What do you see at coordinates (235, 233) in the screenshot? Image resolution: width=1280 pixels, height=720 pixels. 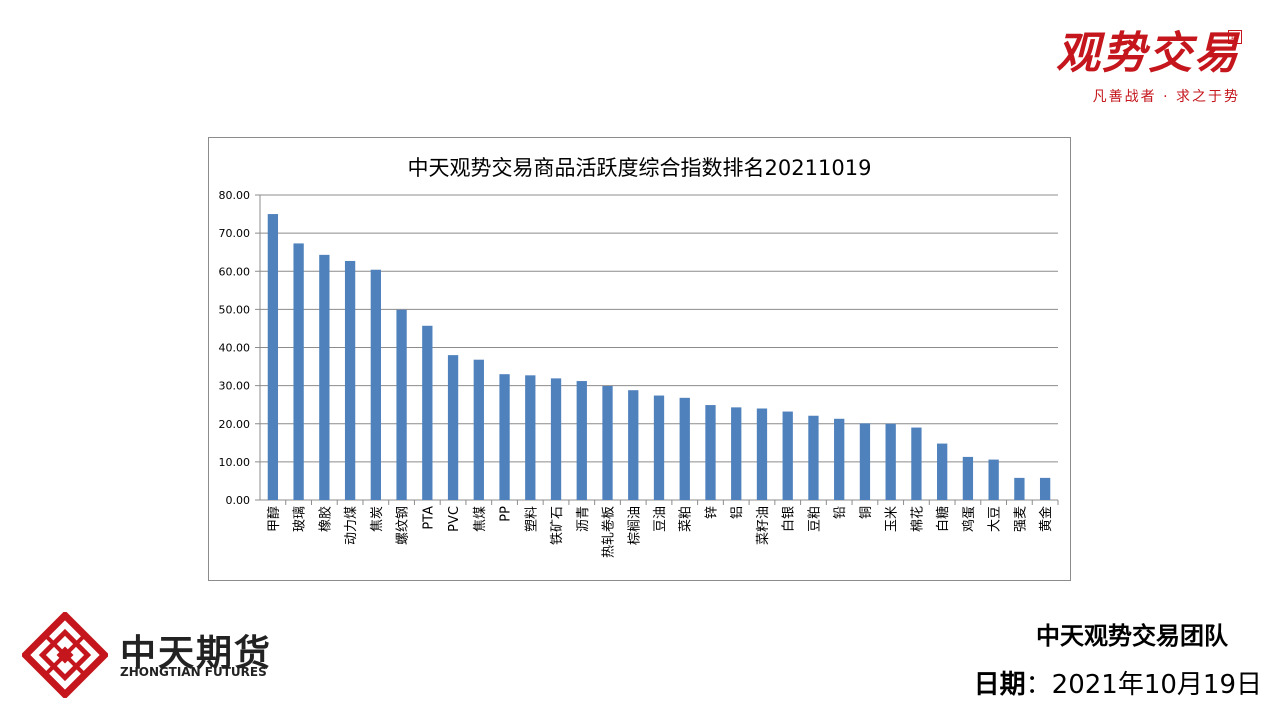 I see `y-tick-label: 70.00` at bounding box center [235, 233].